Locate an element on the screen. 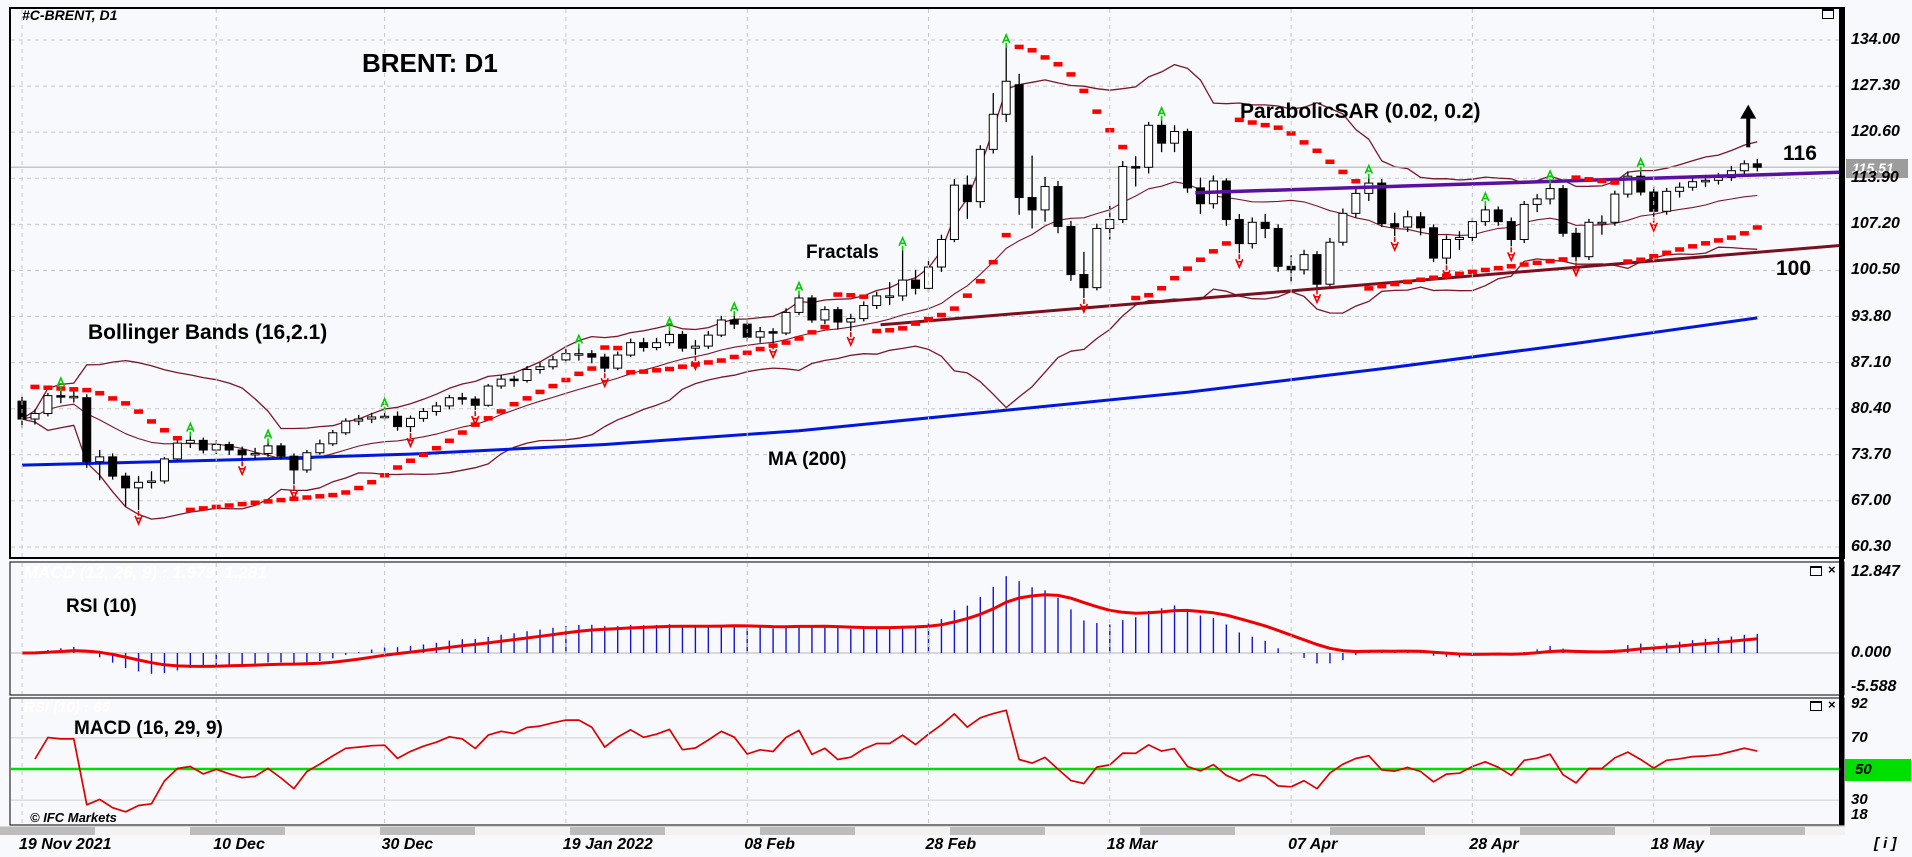 The width and height of the screenshot is (1912, 857). price-axis-label: 134.00 is located at coordinates (1875, 39).